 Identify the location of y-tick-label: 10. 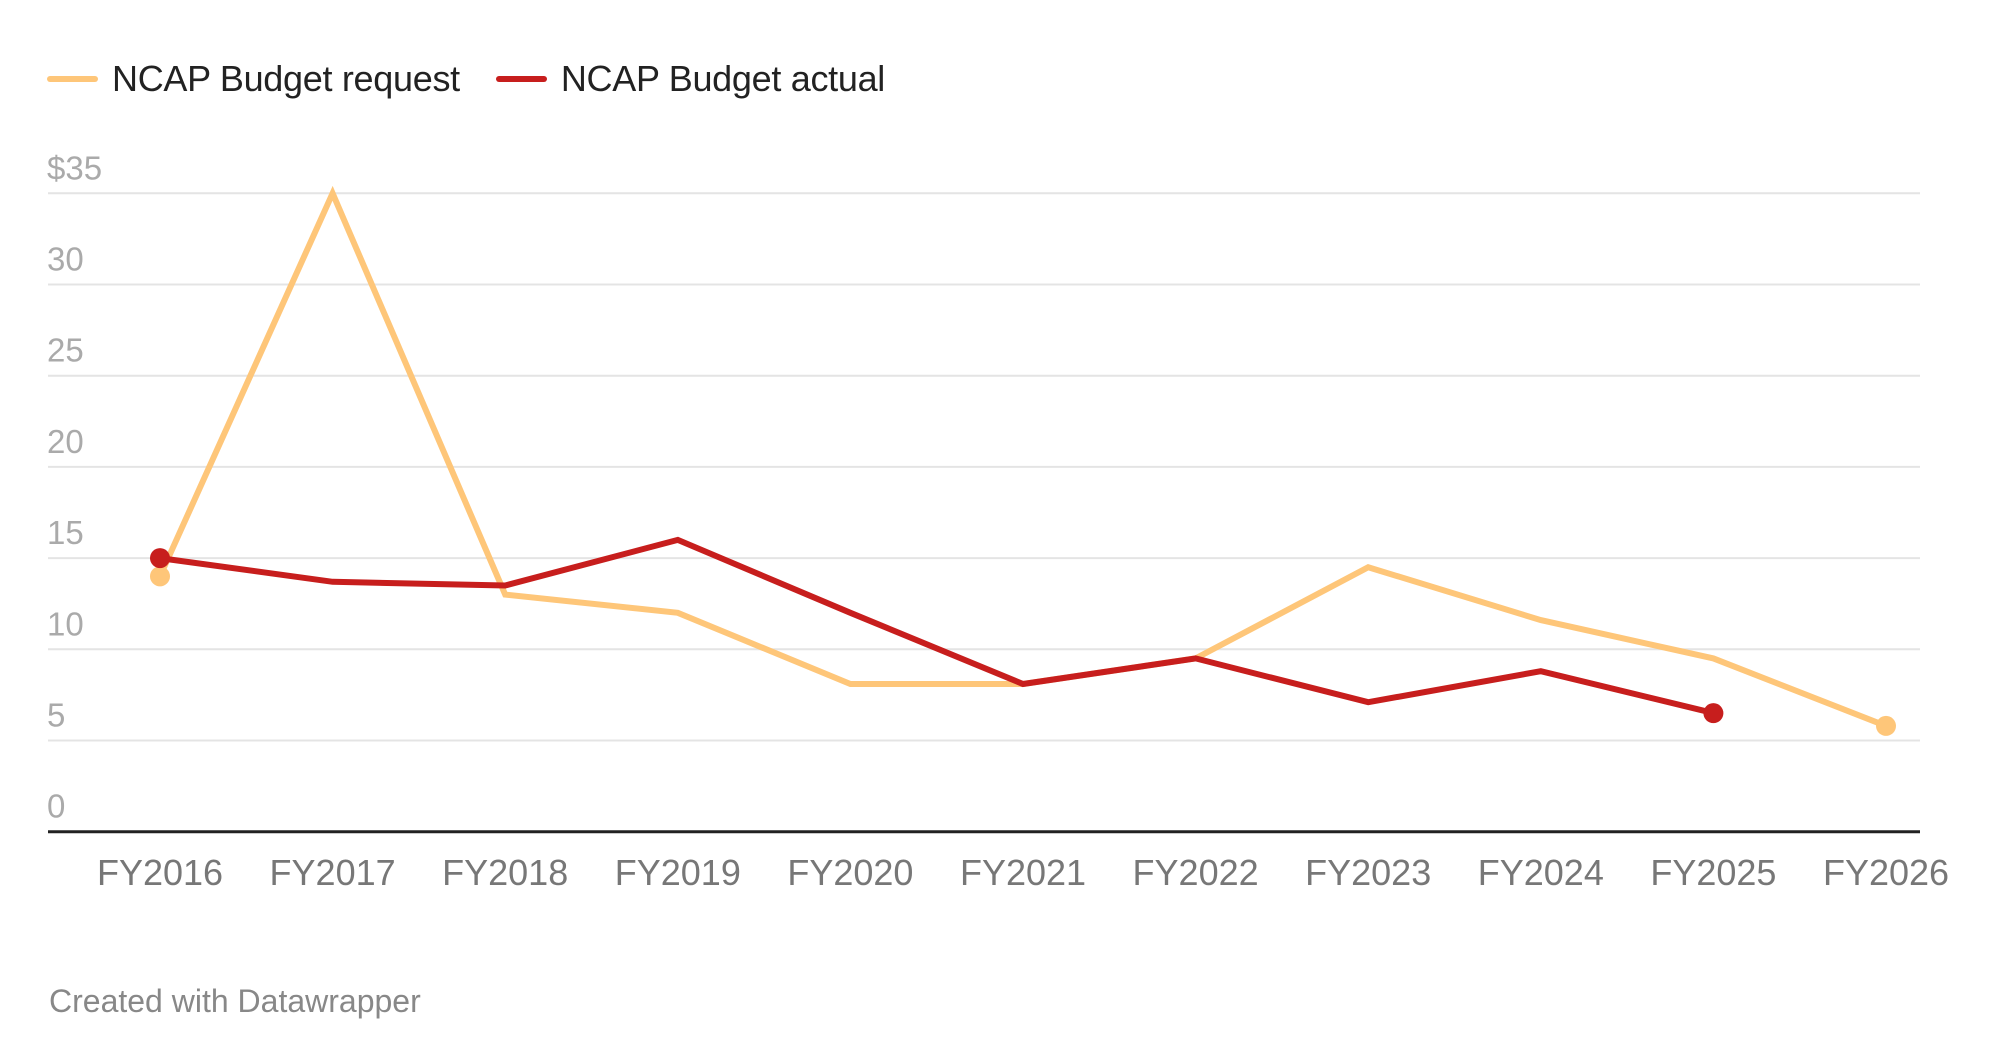
(65, 623).